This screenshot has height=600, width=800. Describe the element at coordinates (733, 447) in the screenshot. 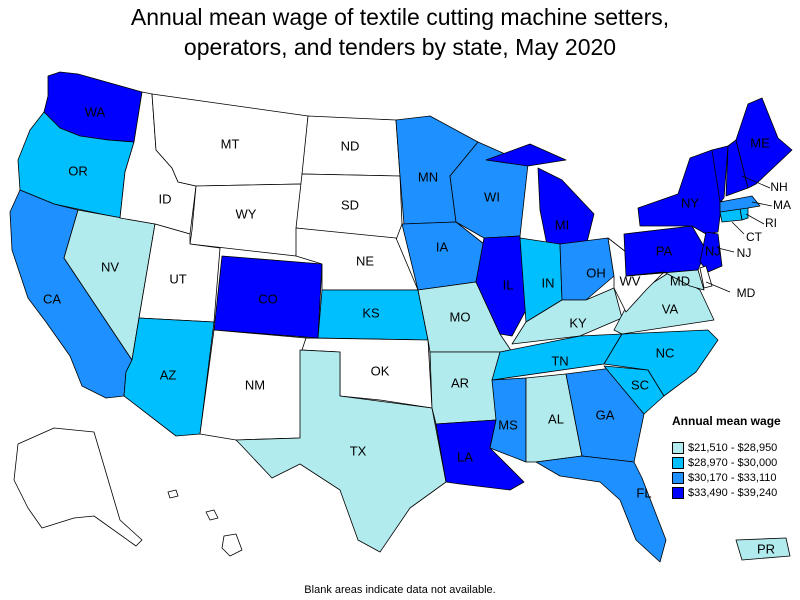

I see `legend-label: $21,510 - $28,950` at that location.